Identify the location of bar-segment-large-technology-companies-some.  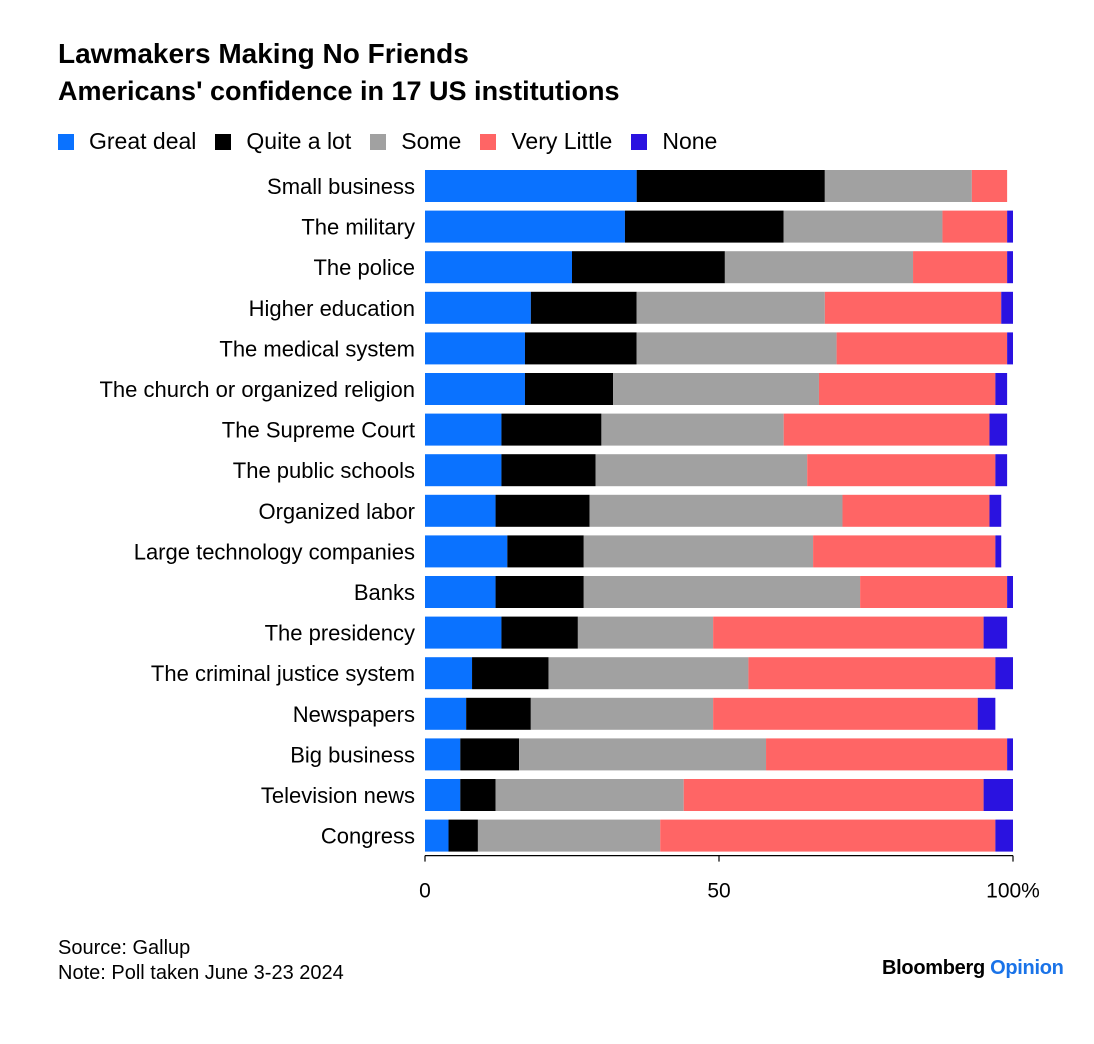
(698, 551).